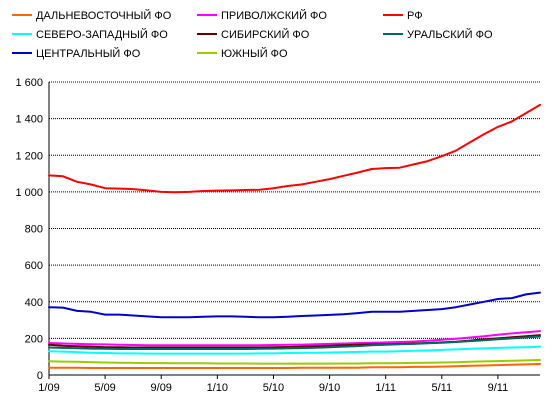  Describe the element at coordinates (161, 388) in the screenshot. I see `x-tick-label: 9/09` at that location.